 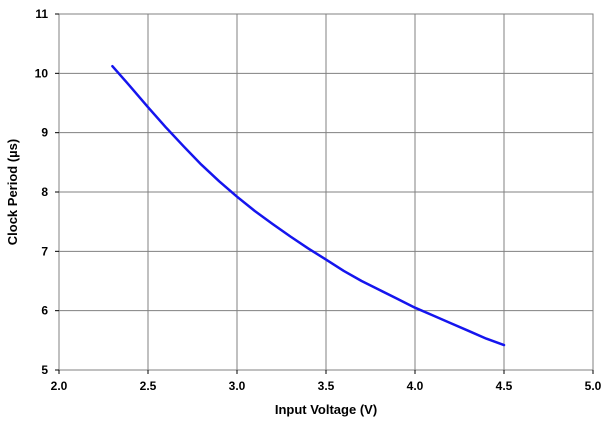 What do you see at coordinates (44, 311) in the screenshot?
I see `y-tick-label: 6` at bounding box center [44, 311].